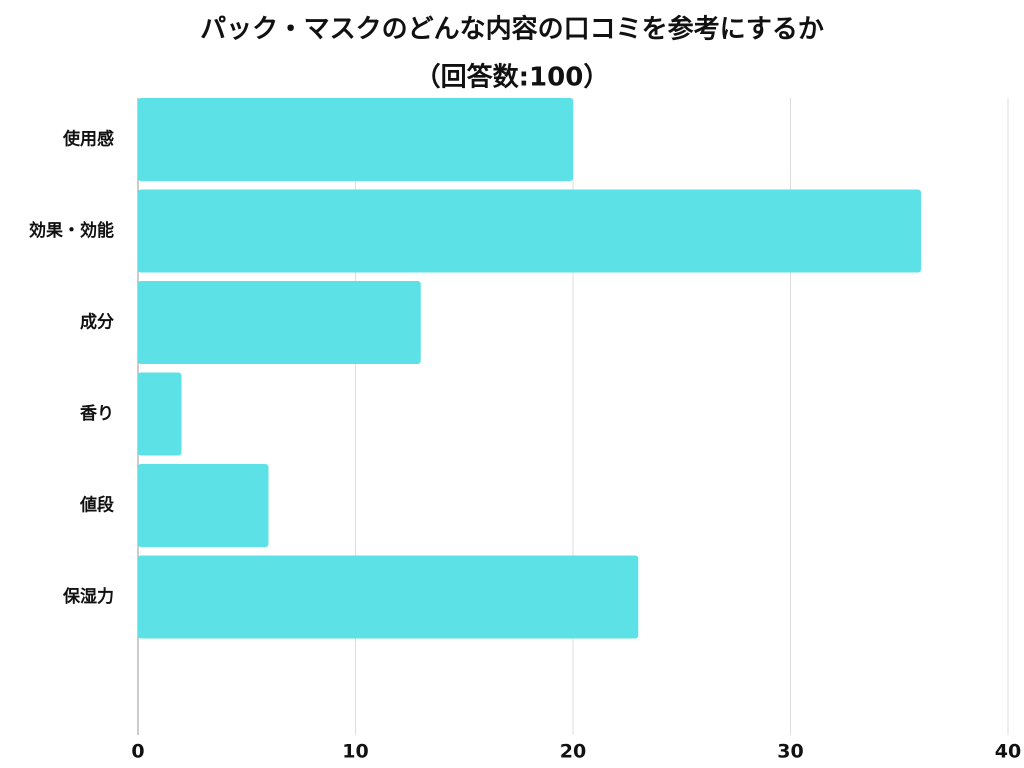 This screenshot has height=768, width=1024. I want to click on x-tick-label: 30, so click(790, 752).